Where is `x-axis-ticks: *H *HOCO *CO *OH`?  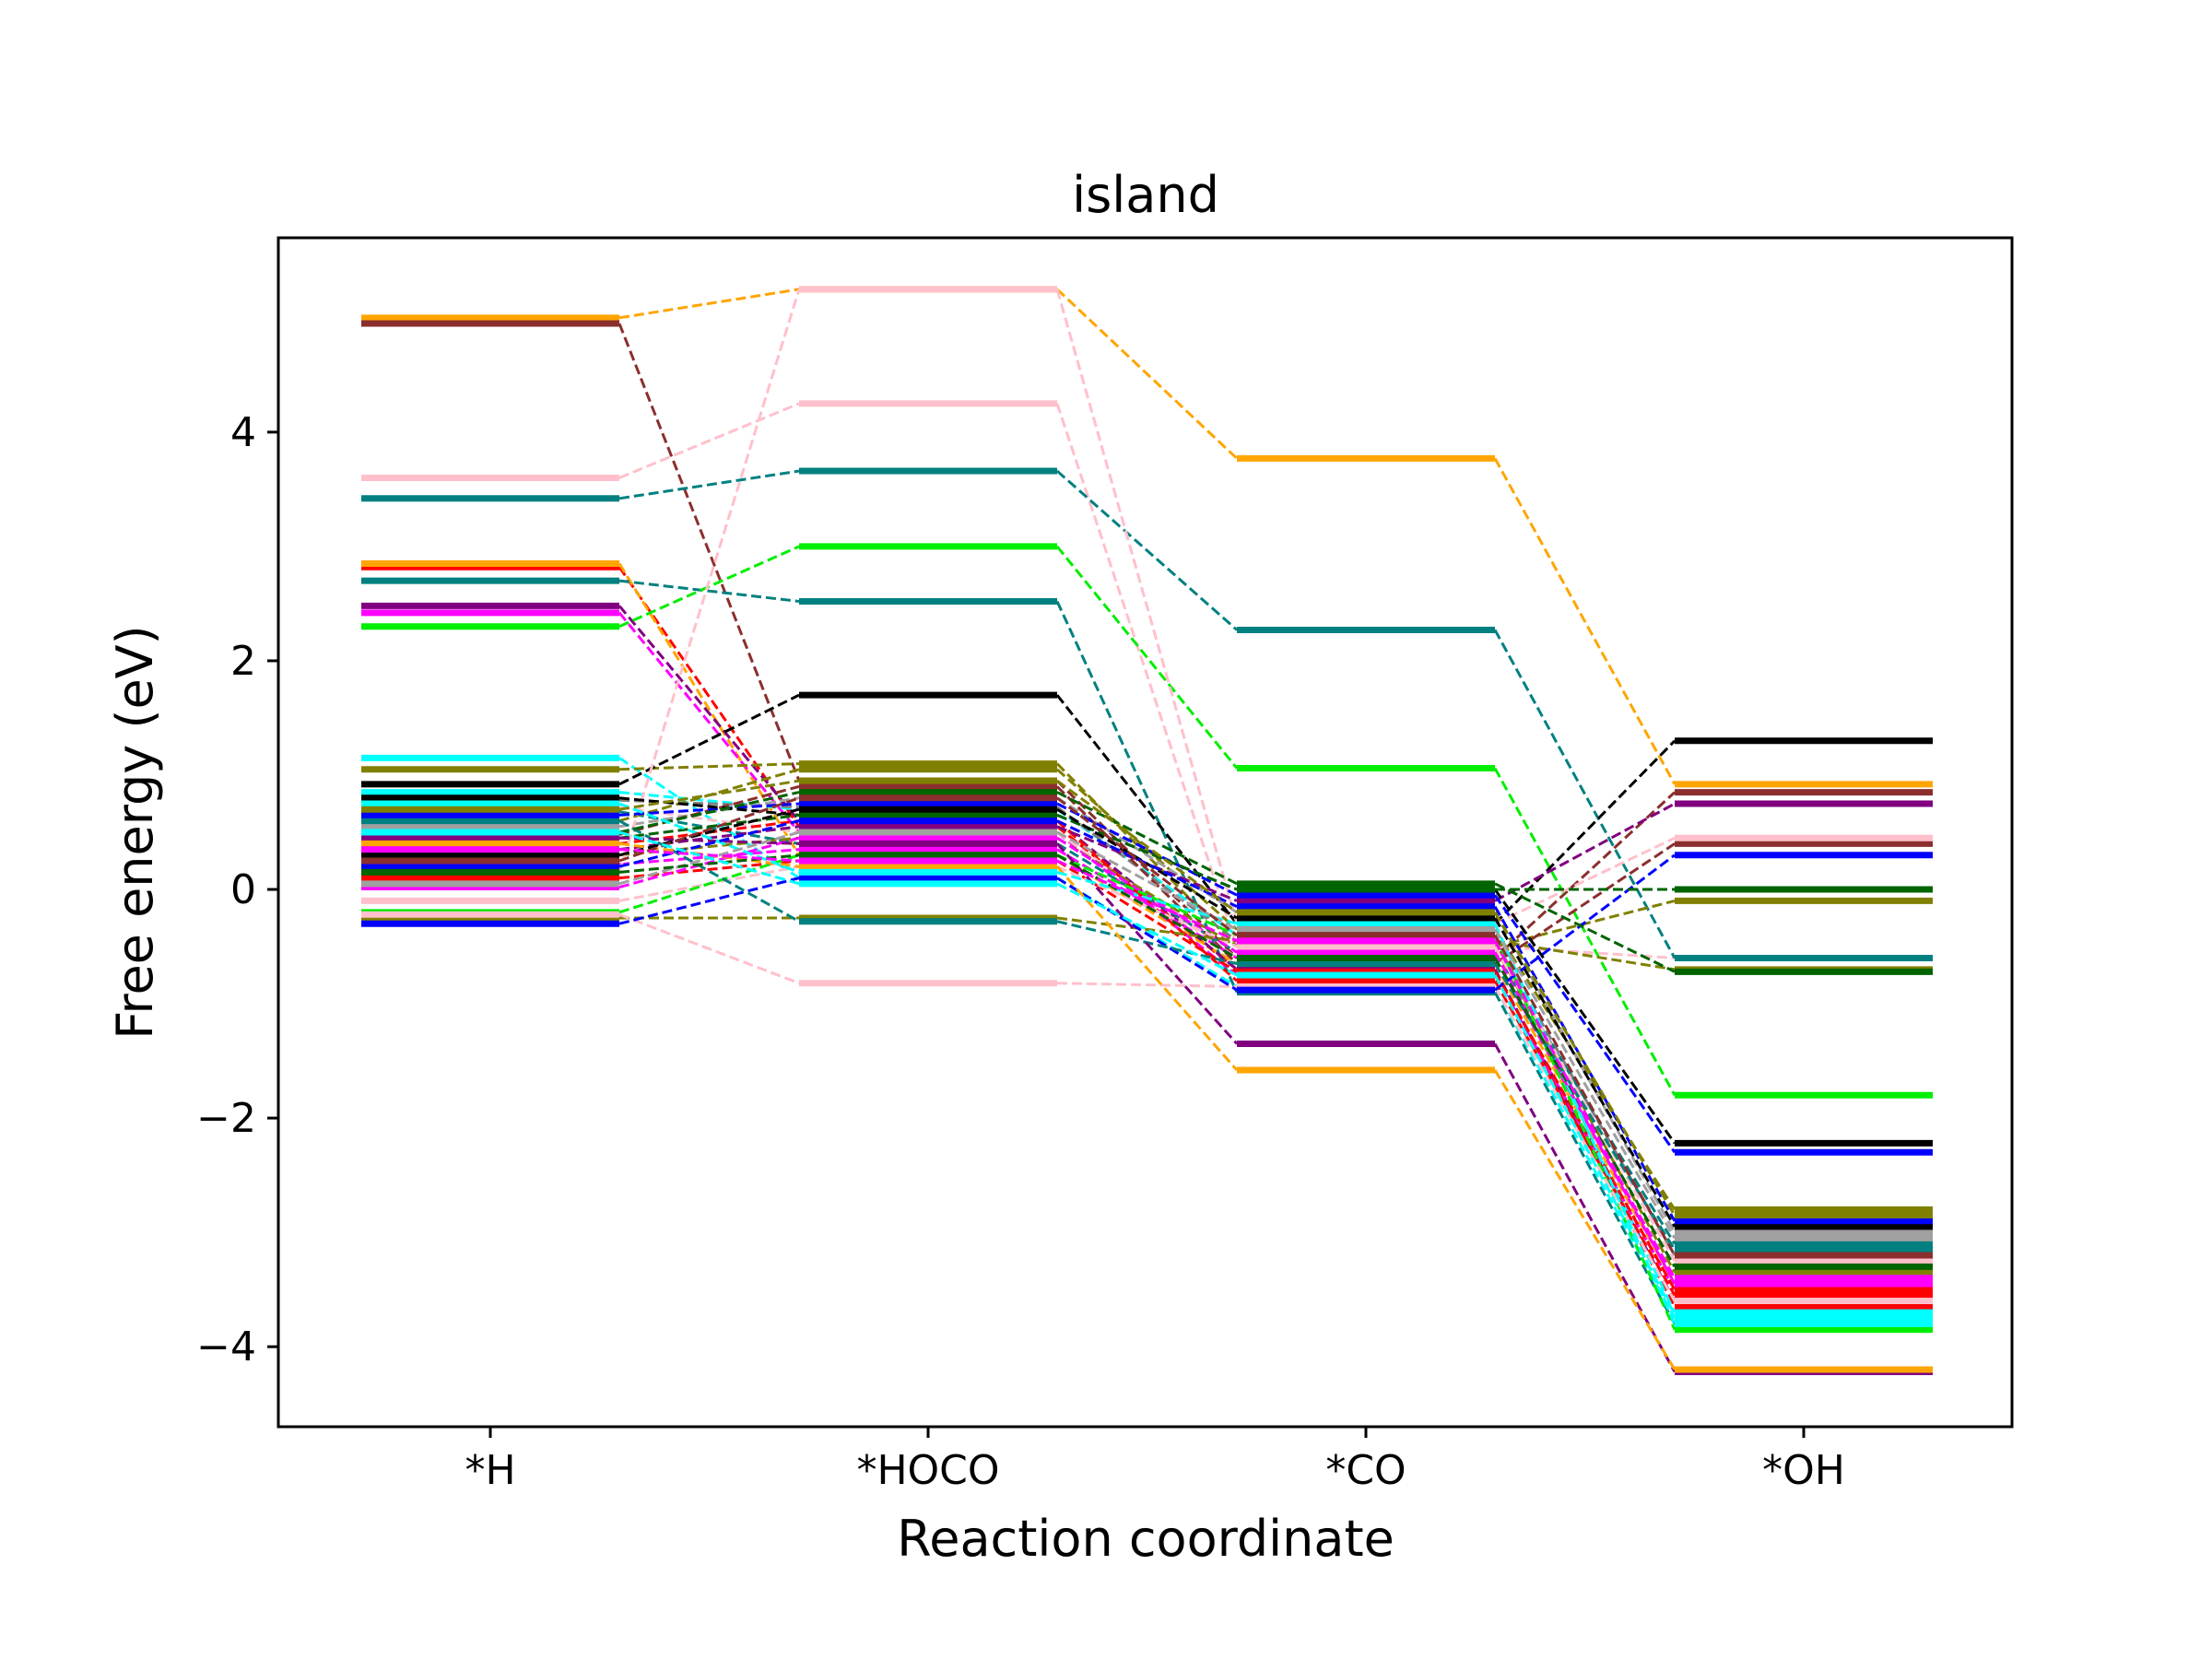 x-axis-ticks: *H *HOCO *CO *OH is located at coordinates (1155, 1460).